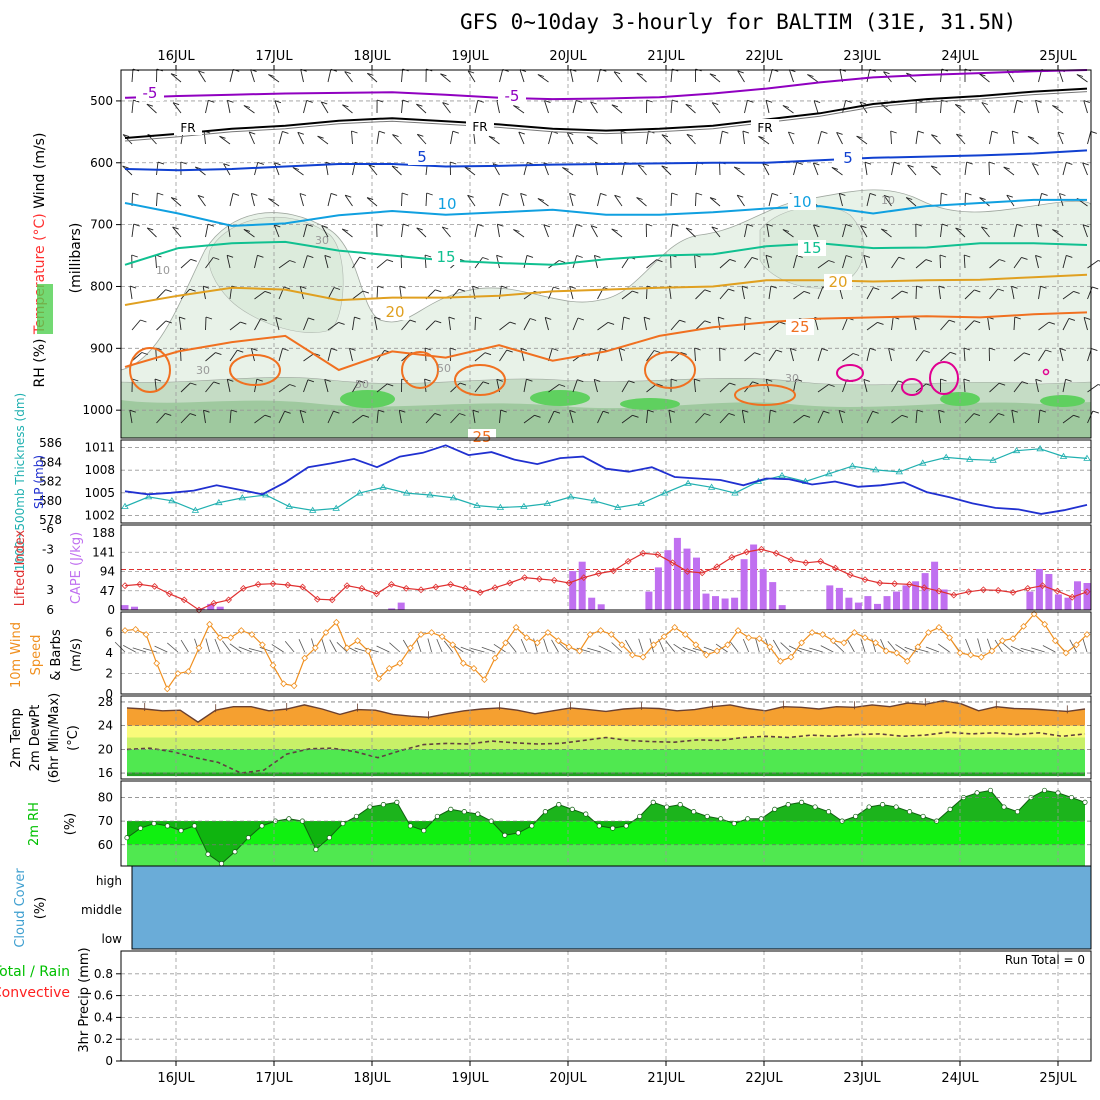 Image resolution: width=1100 pixels, height=1100 pixels. I want to click on rh-band-mid, so click(606, 833).